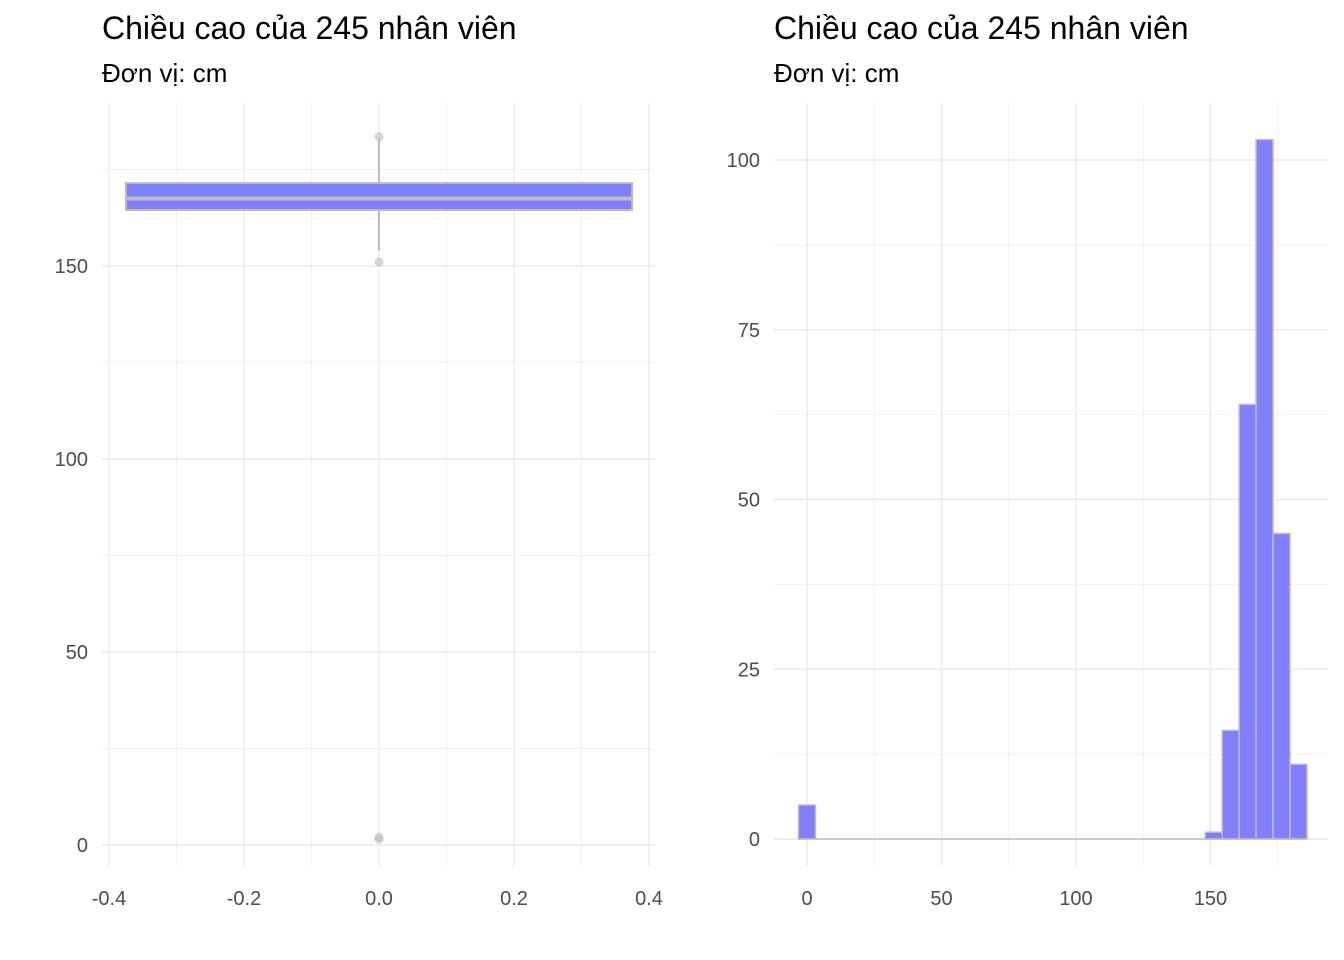 This screenshot has height=960, width=1344. Describe the element at coordinates (981, 28) in the screenshot. I see `histogram-title: Chiều cao của 245 nhân viên` at that location.